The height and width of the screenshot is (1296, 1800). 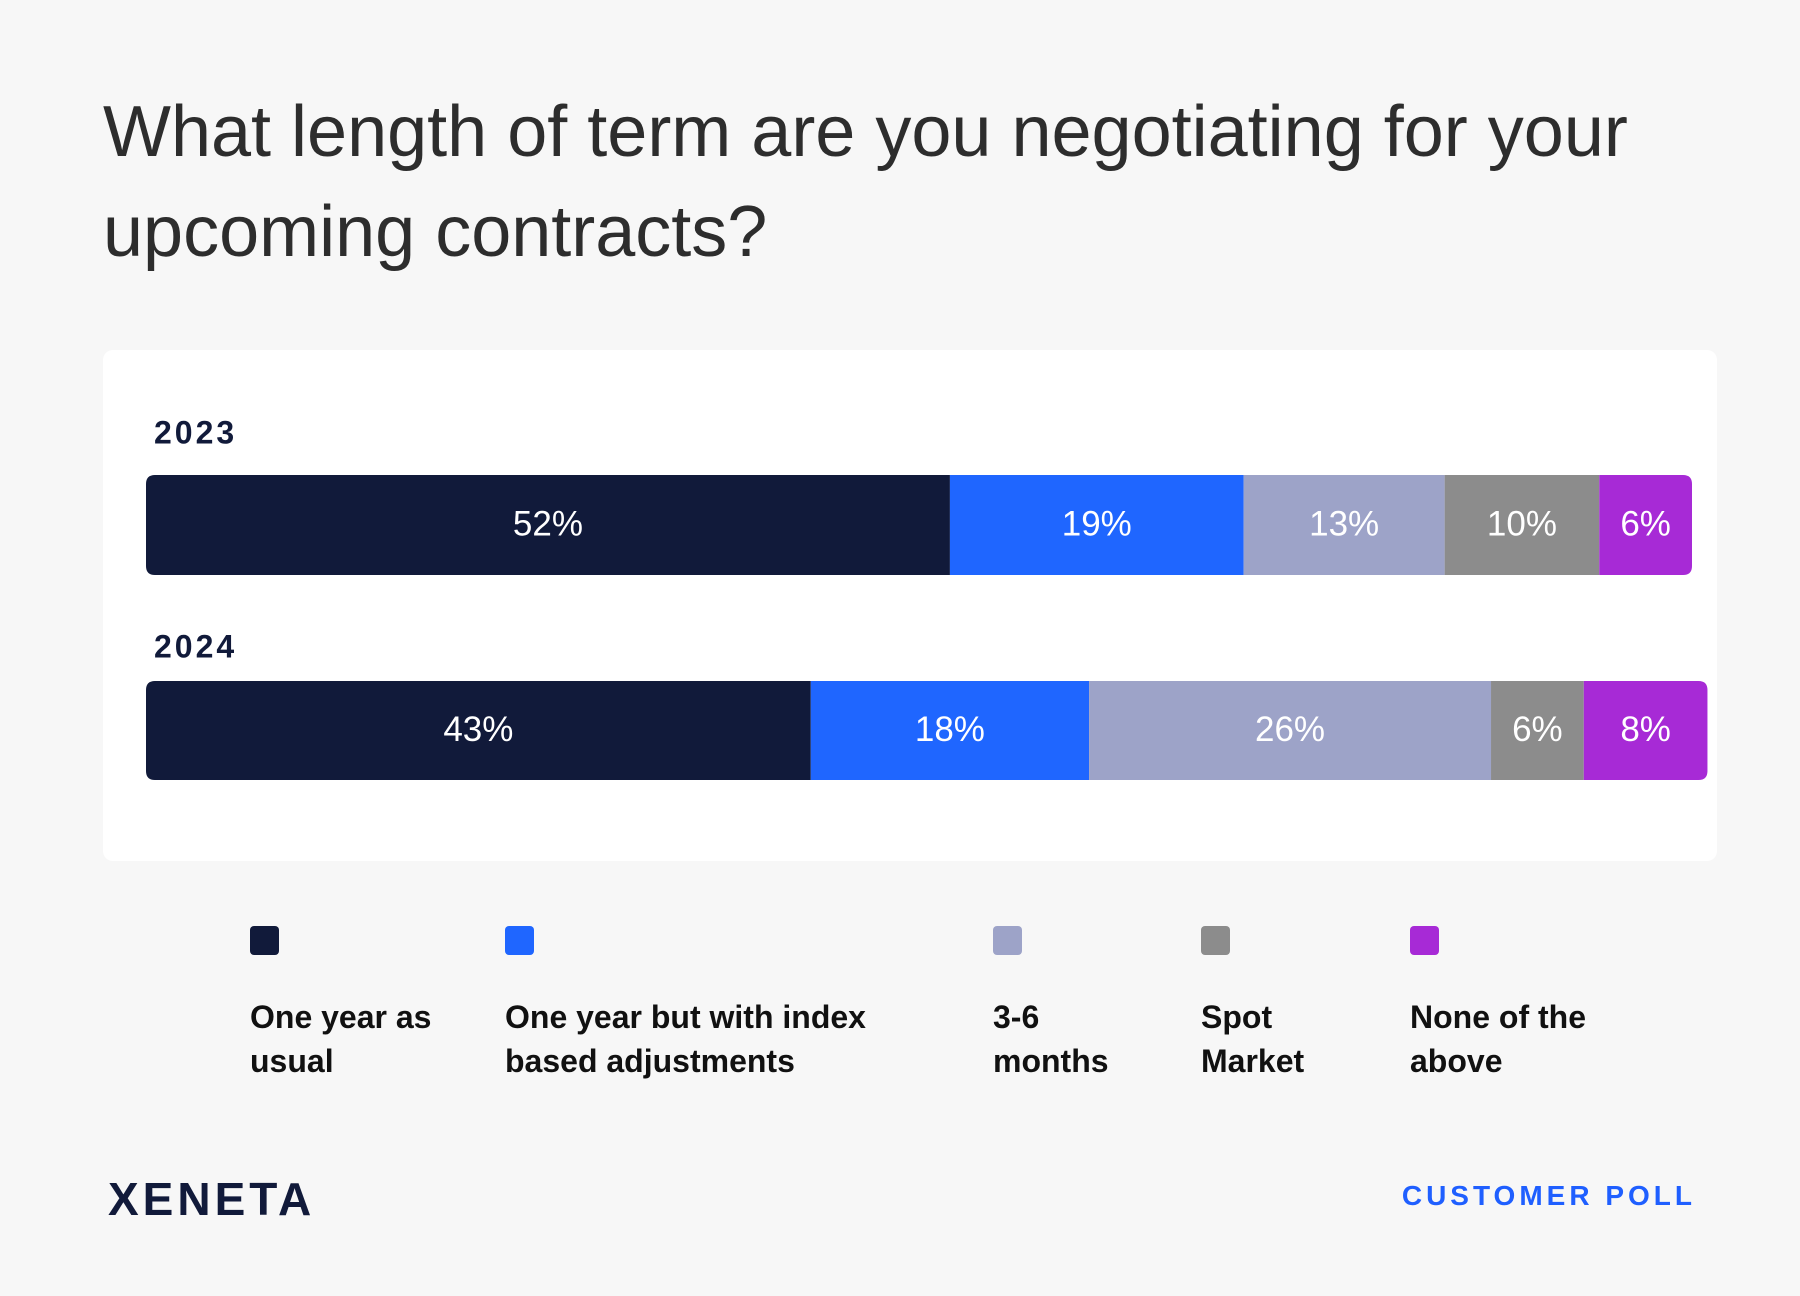 What do you see at coordinates (195, 432) in the screenshot?
I see `row-label: 2023` at bounding box center [195, 432].